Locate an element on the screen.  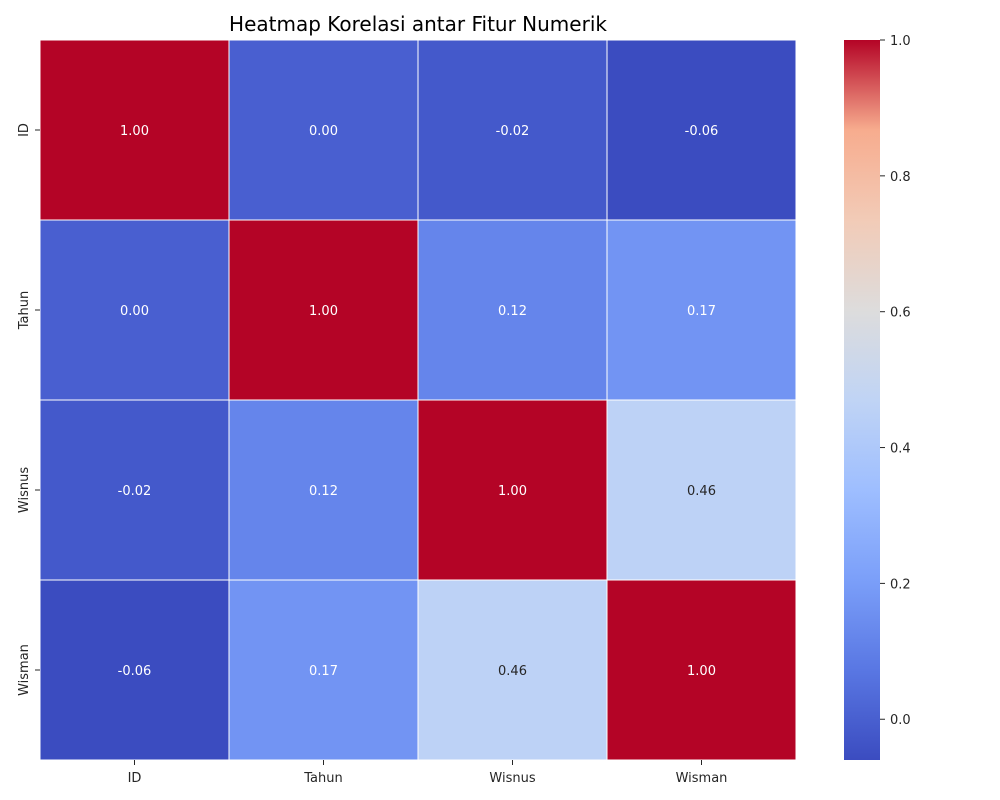
chart-title: Heatmap Korelasi antar Fitur Numerik is located at coordinates (418, 24).